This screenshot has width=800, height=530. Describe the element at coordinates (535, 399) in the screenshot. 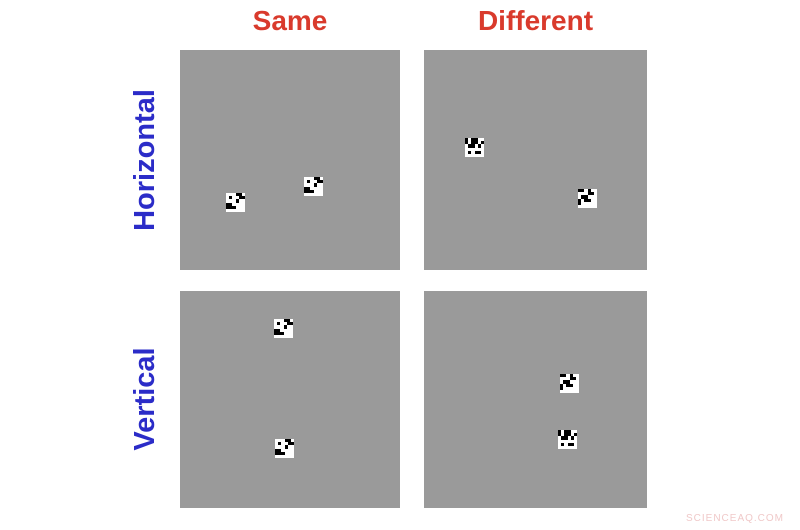

I see `panel-vertical-different` at that location.